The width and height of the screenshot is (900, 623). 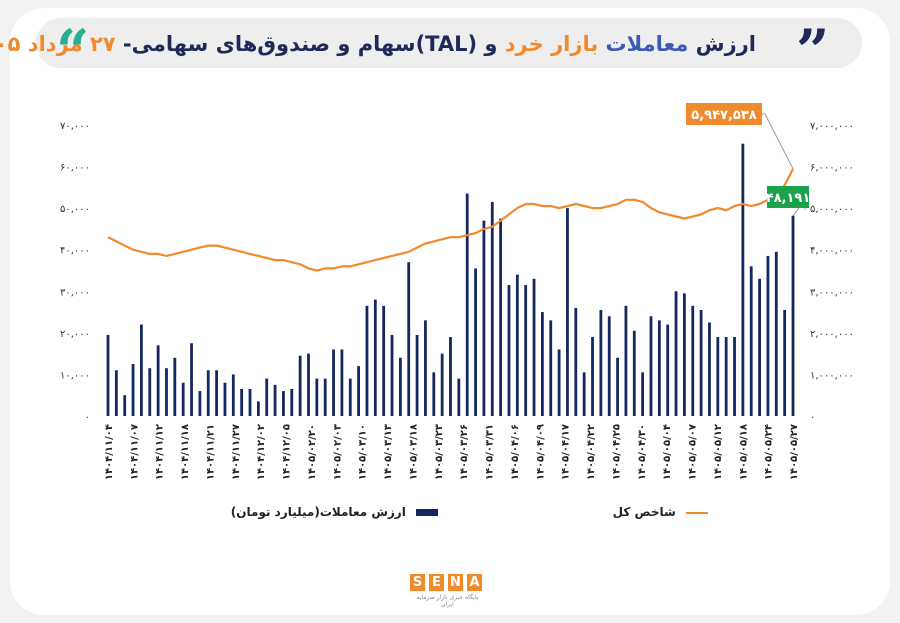 I want to click on right-axis-tick-label: ۵,۰۰۰,۰۰۰, so click(x=832, y=209).